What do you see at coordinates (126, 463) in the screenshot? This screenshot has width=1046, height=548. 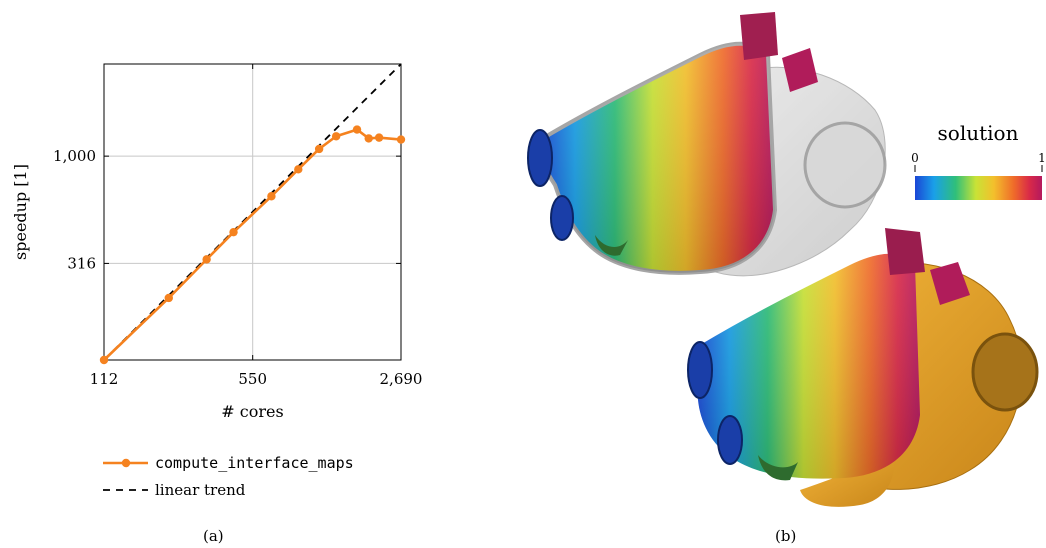 I see `legend-series-marker` at bounding box center [126, 463].